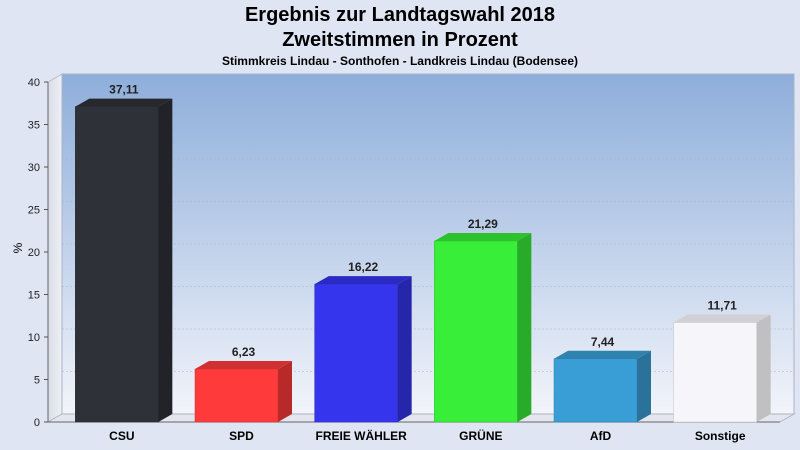 This screenshot has height=450, width=800. I want to click on data-label: 6,23, so click(244, 352).